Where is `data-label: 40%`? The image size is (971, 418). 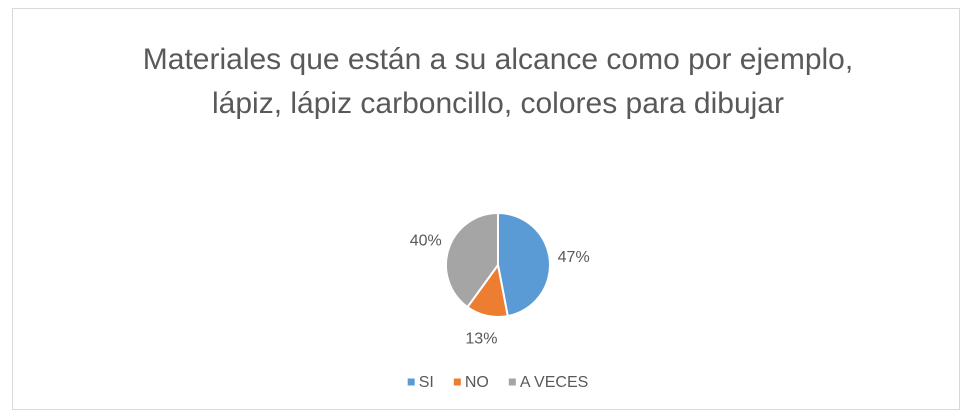 data-label: 40% is located at coordinates (426, 241).